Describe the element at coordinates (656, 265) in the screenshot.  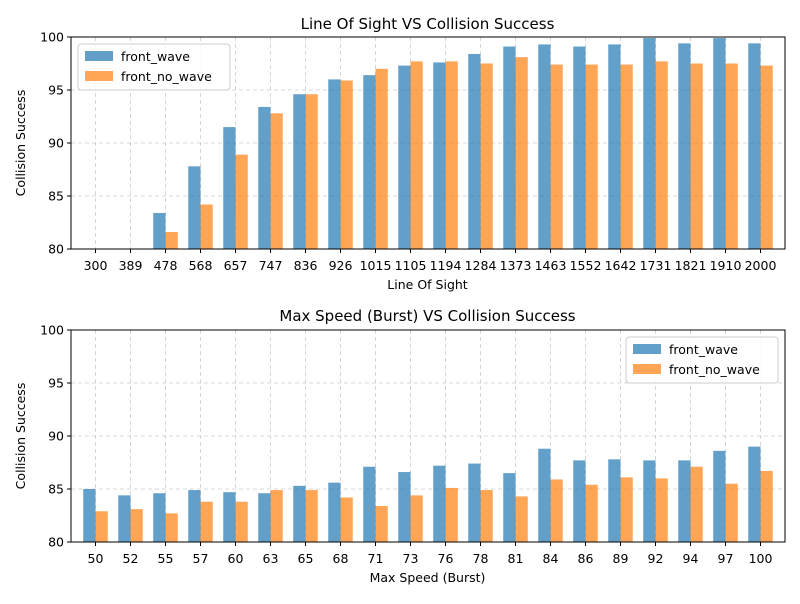
I see `x-tick-label: 1731` at that location.